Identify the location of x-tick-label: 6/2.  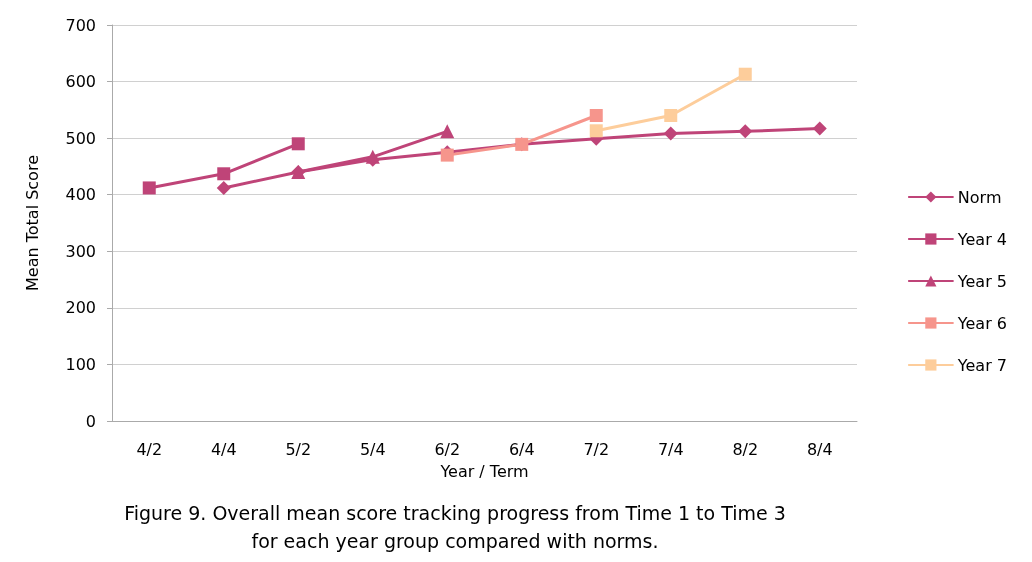
(447, 449).